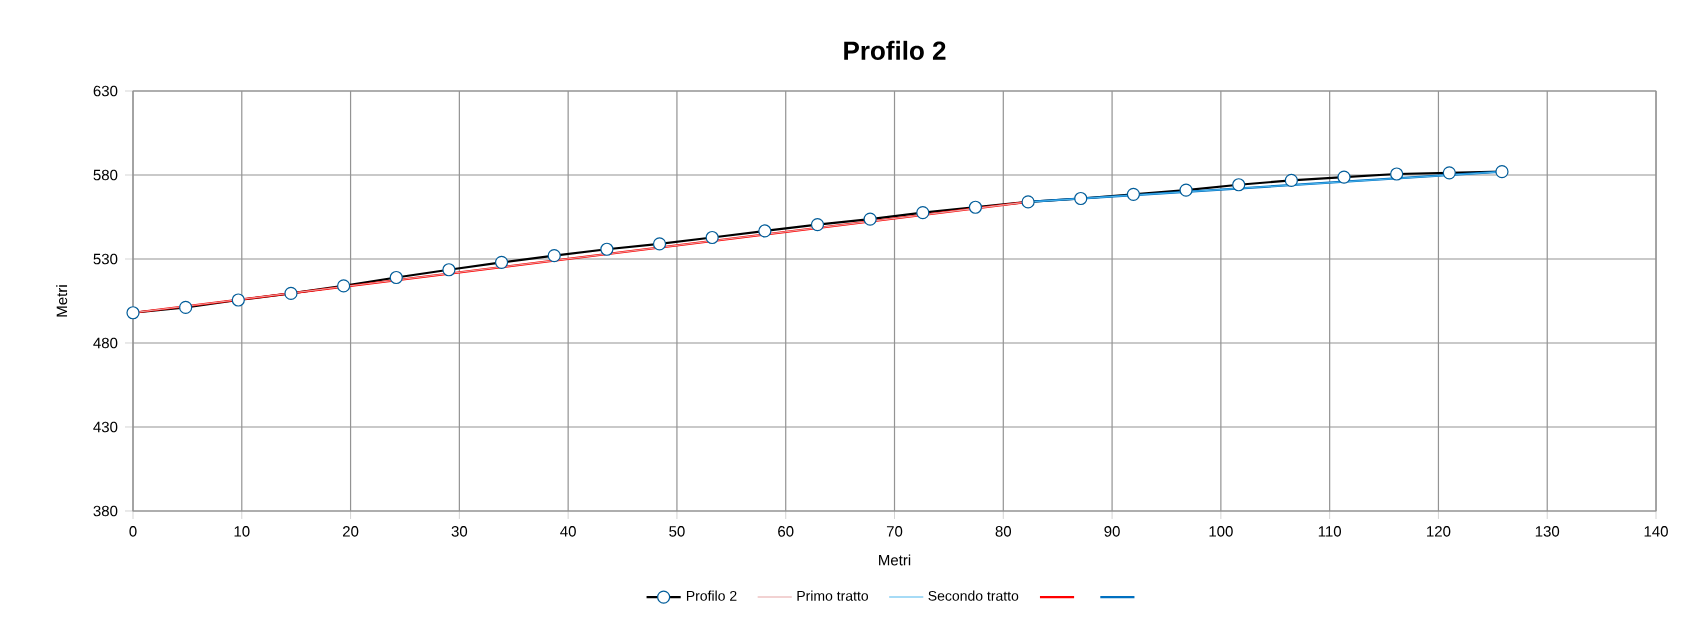 The width and height of the screenshot is (1688, 617). What do you see at coordinates (62, 301) in the screenshot?
I see `y-axis-title: Metri` at bounding box center [62, 301].